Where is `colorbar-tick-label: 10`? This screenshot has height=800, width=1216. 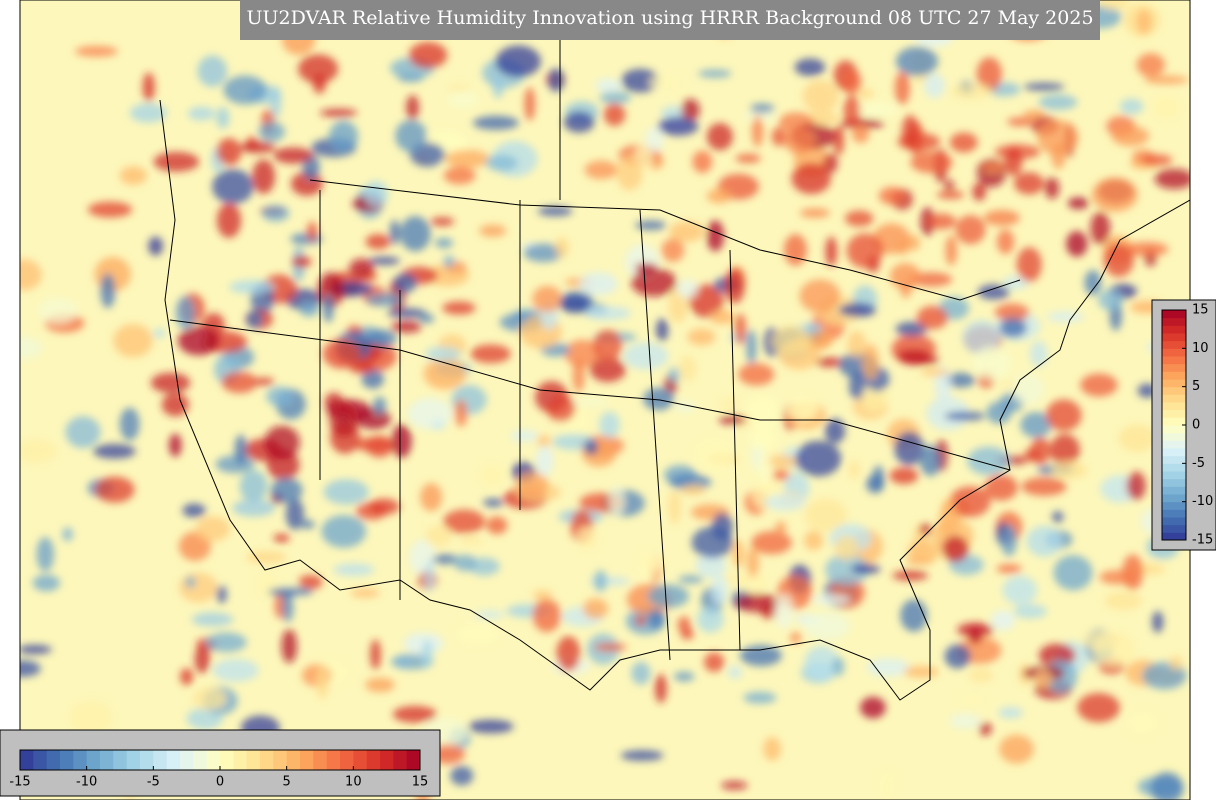 colorbar-tick-label: 10 is located at coordinates (353, 782).